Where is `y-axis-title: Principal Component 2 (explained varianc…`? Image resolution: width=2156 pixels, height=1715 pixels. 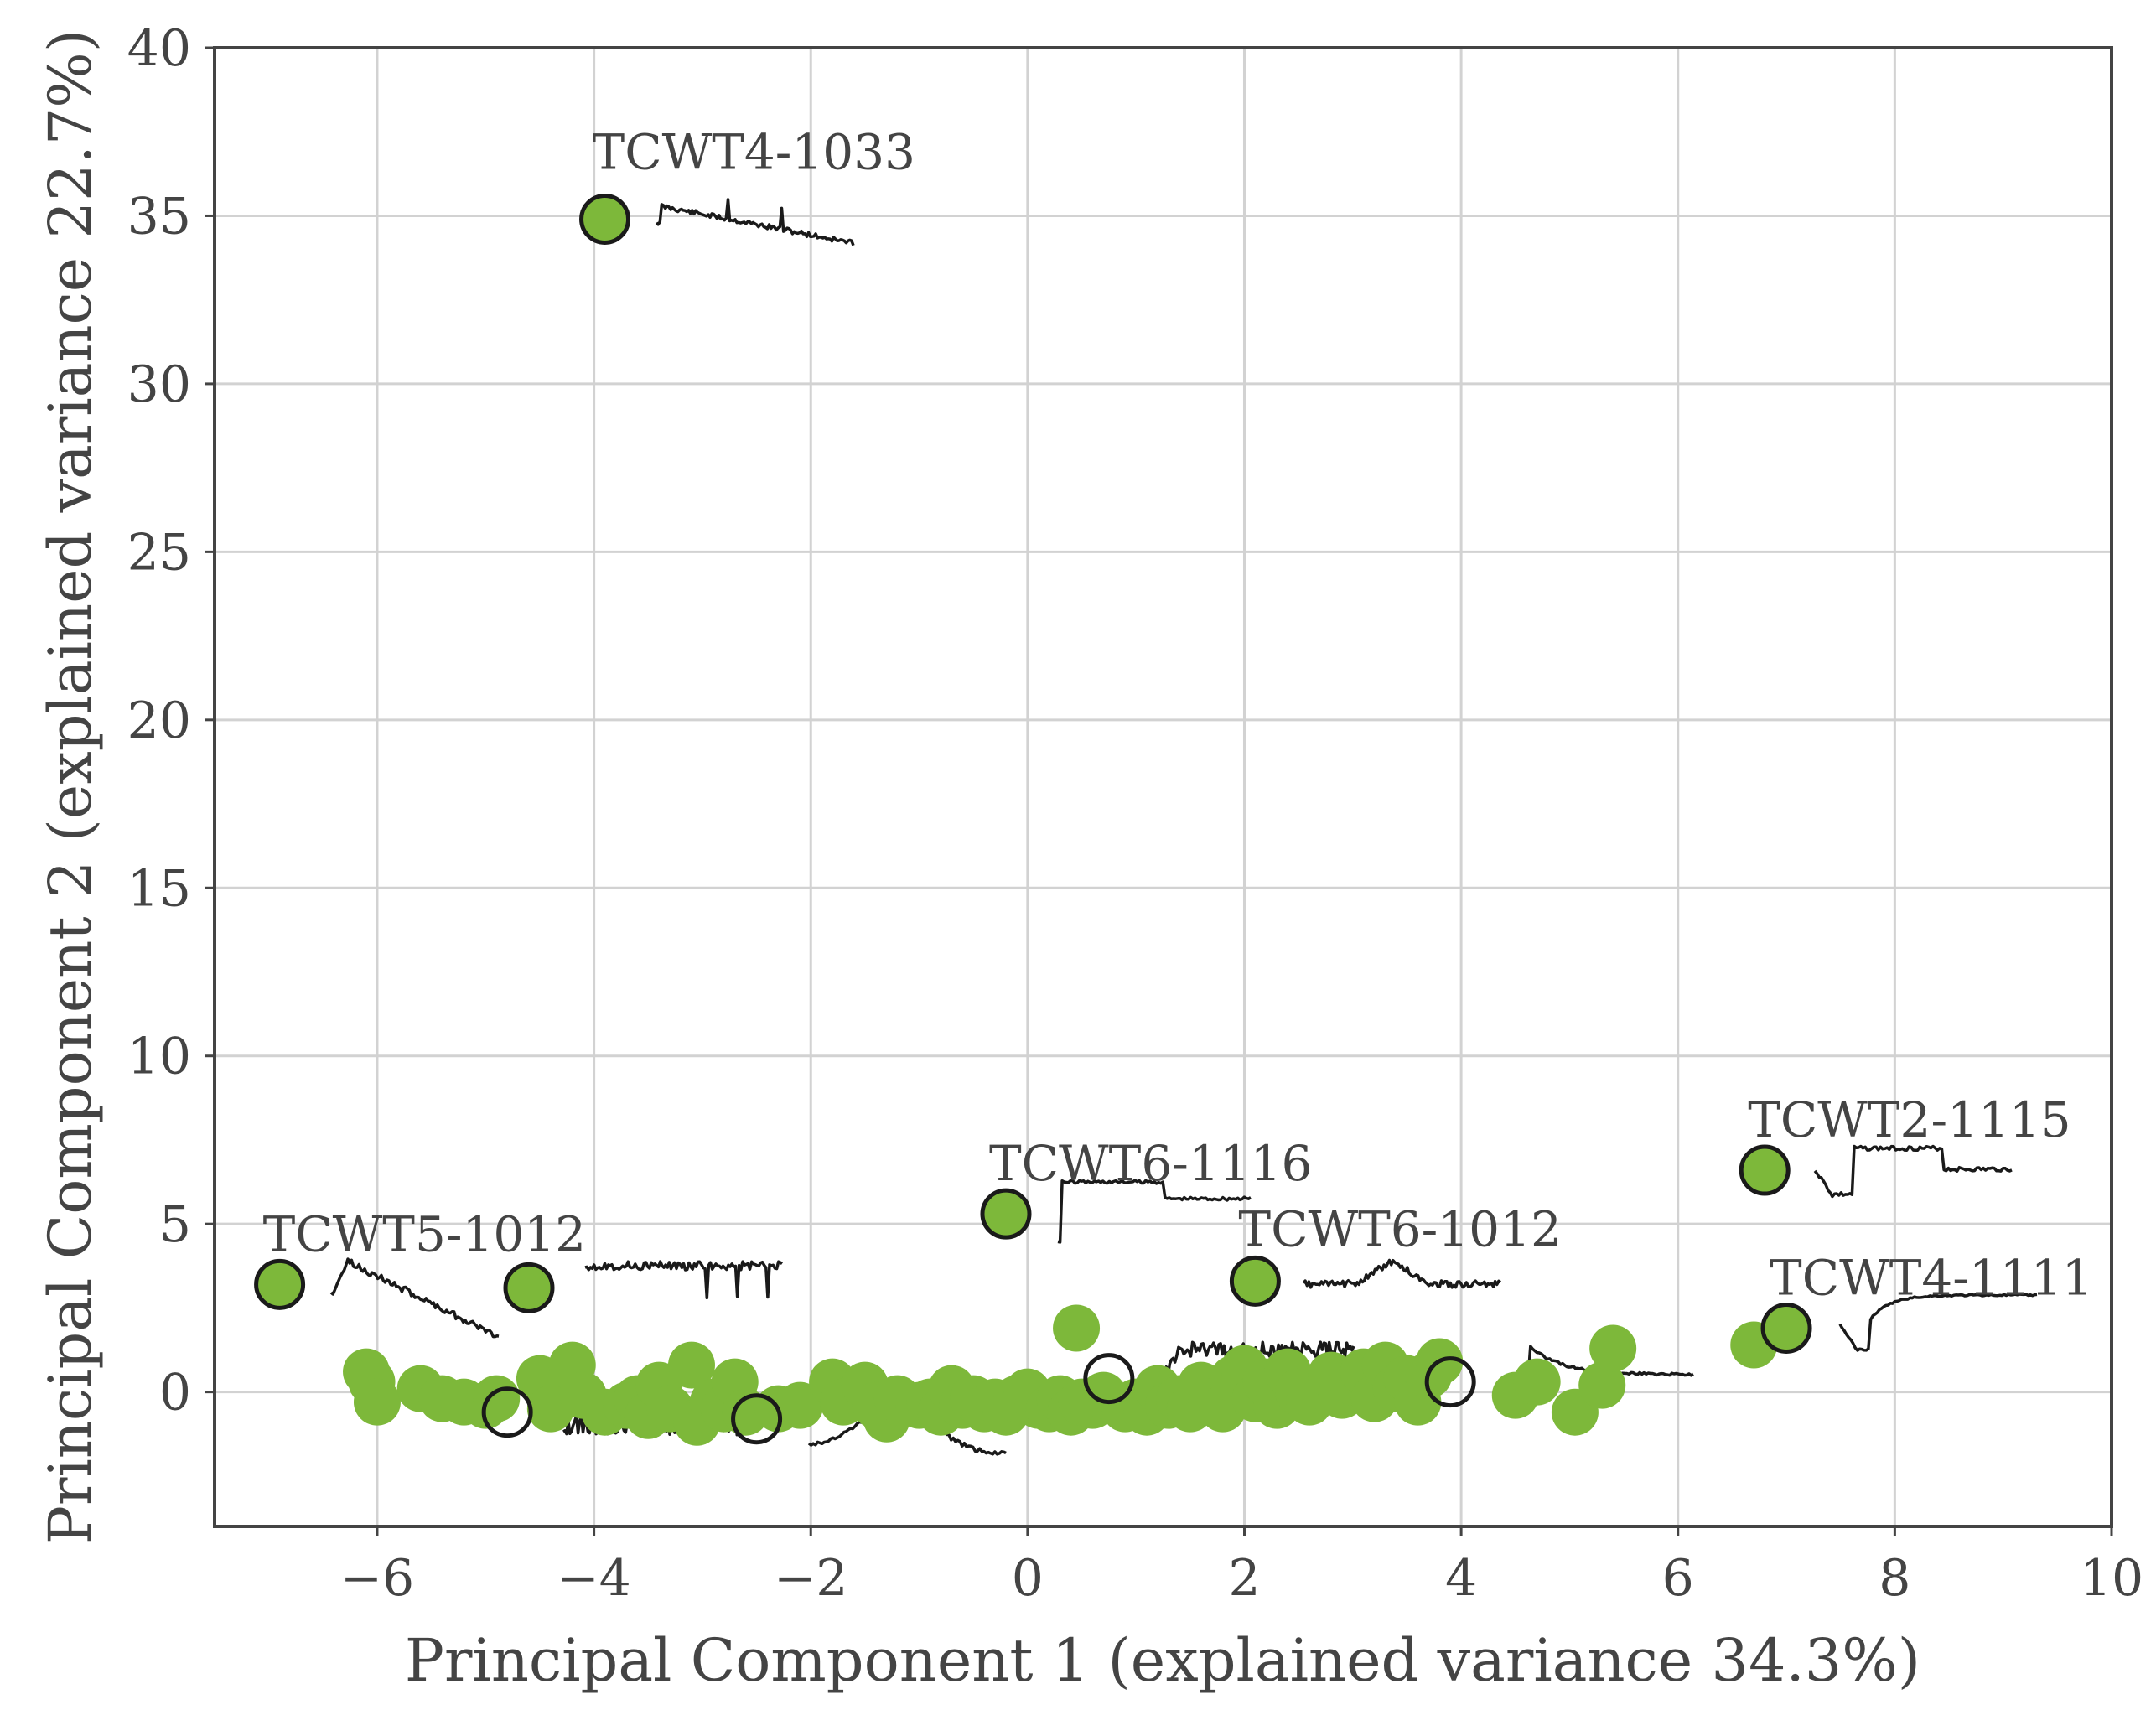
y-axis-title: Principal Component 2 (explained varianc… is located at coordinates (70, 787).